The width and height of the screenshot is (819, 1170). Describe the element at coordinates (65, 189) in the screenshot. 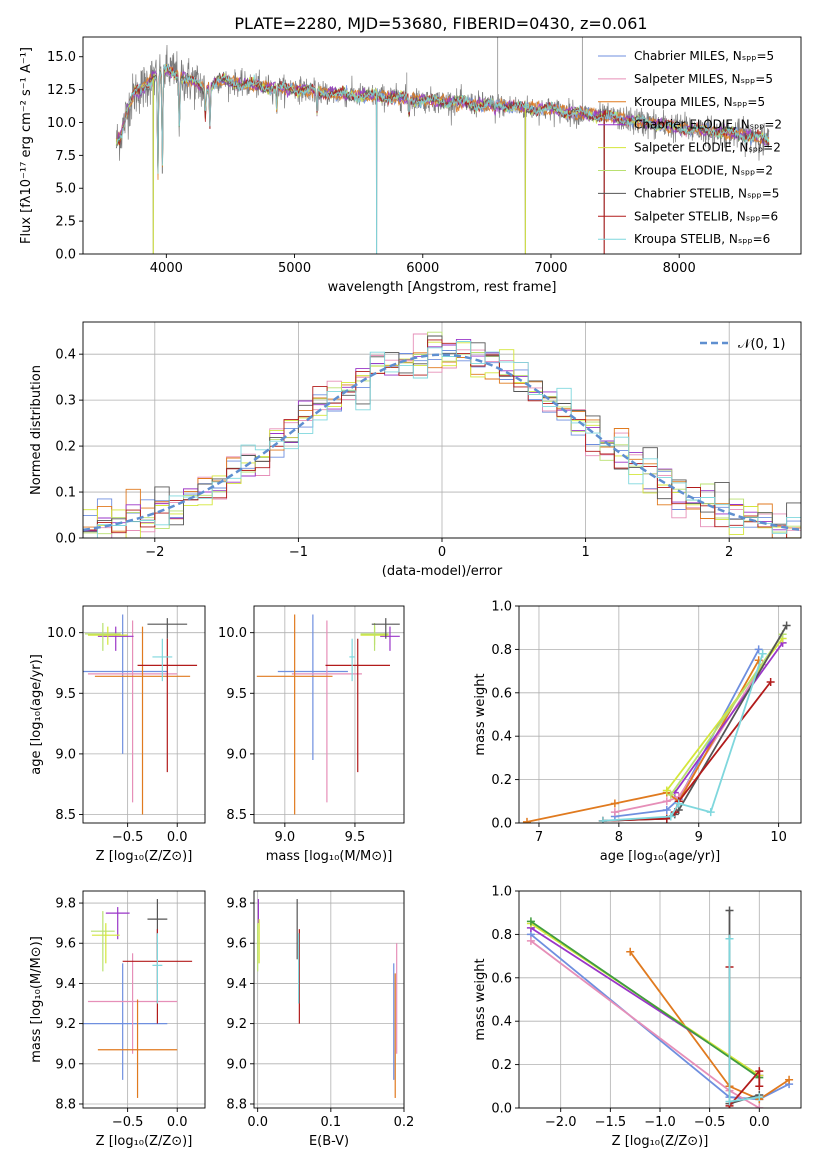

I see `y-tick-label: 5.0` at that location.